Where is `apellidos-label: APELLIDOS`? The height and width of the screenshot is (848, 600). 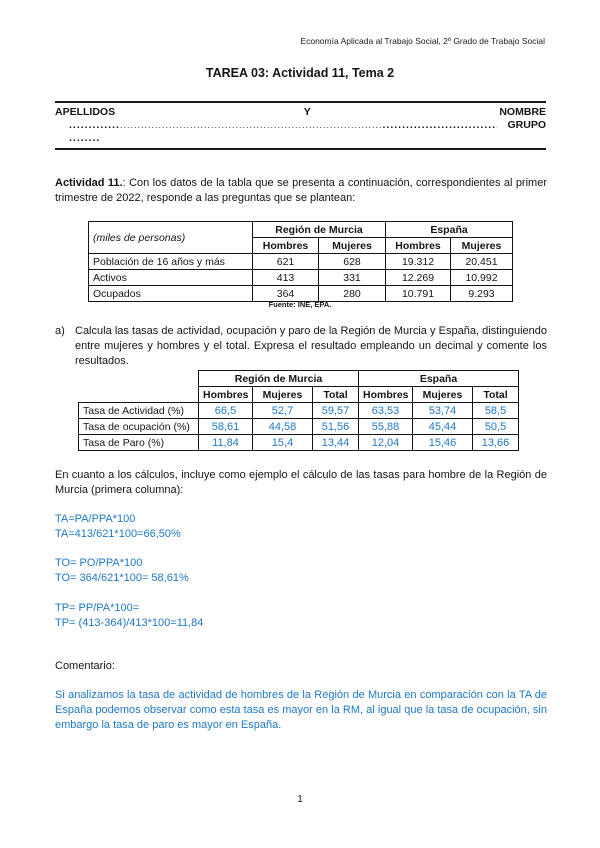
apellidos-label: APELLIDOS is located at coordinates (85, 112).